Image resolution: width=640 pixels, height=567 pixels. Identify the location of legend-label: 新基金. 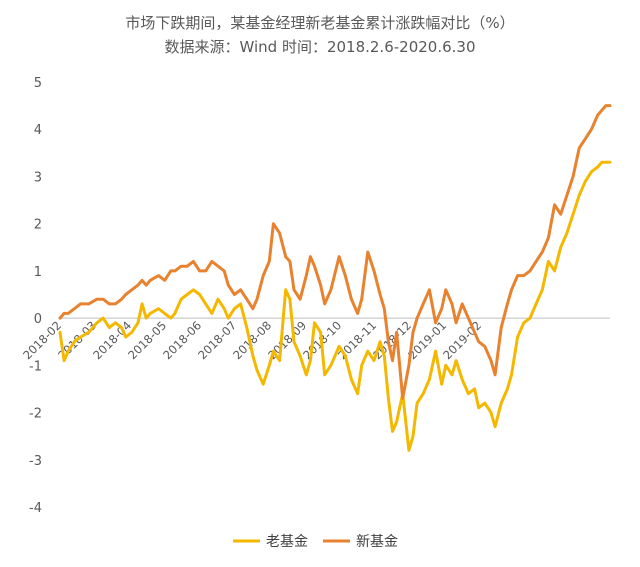
(377, 541).